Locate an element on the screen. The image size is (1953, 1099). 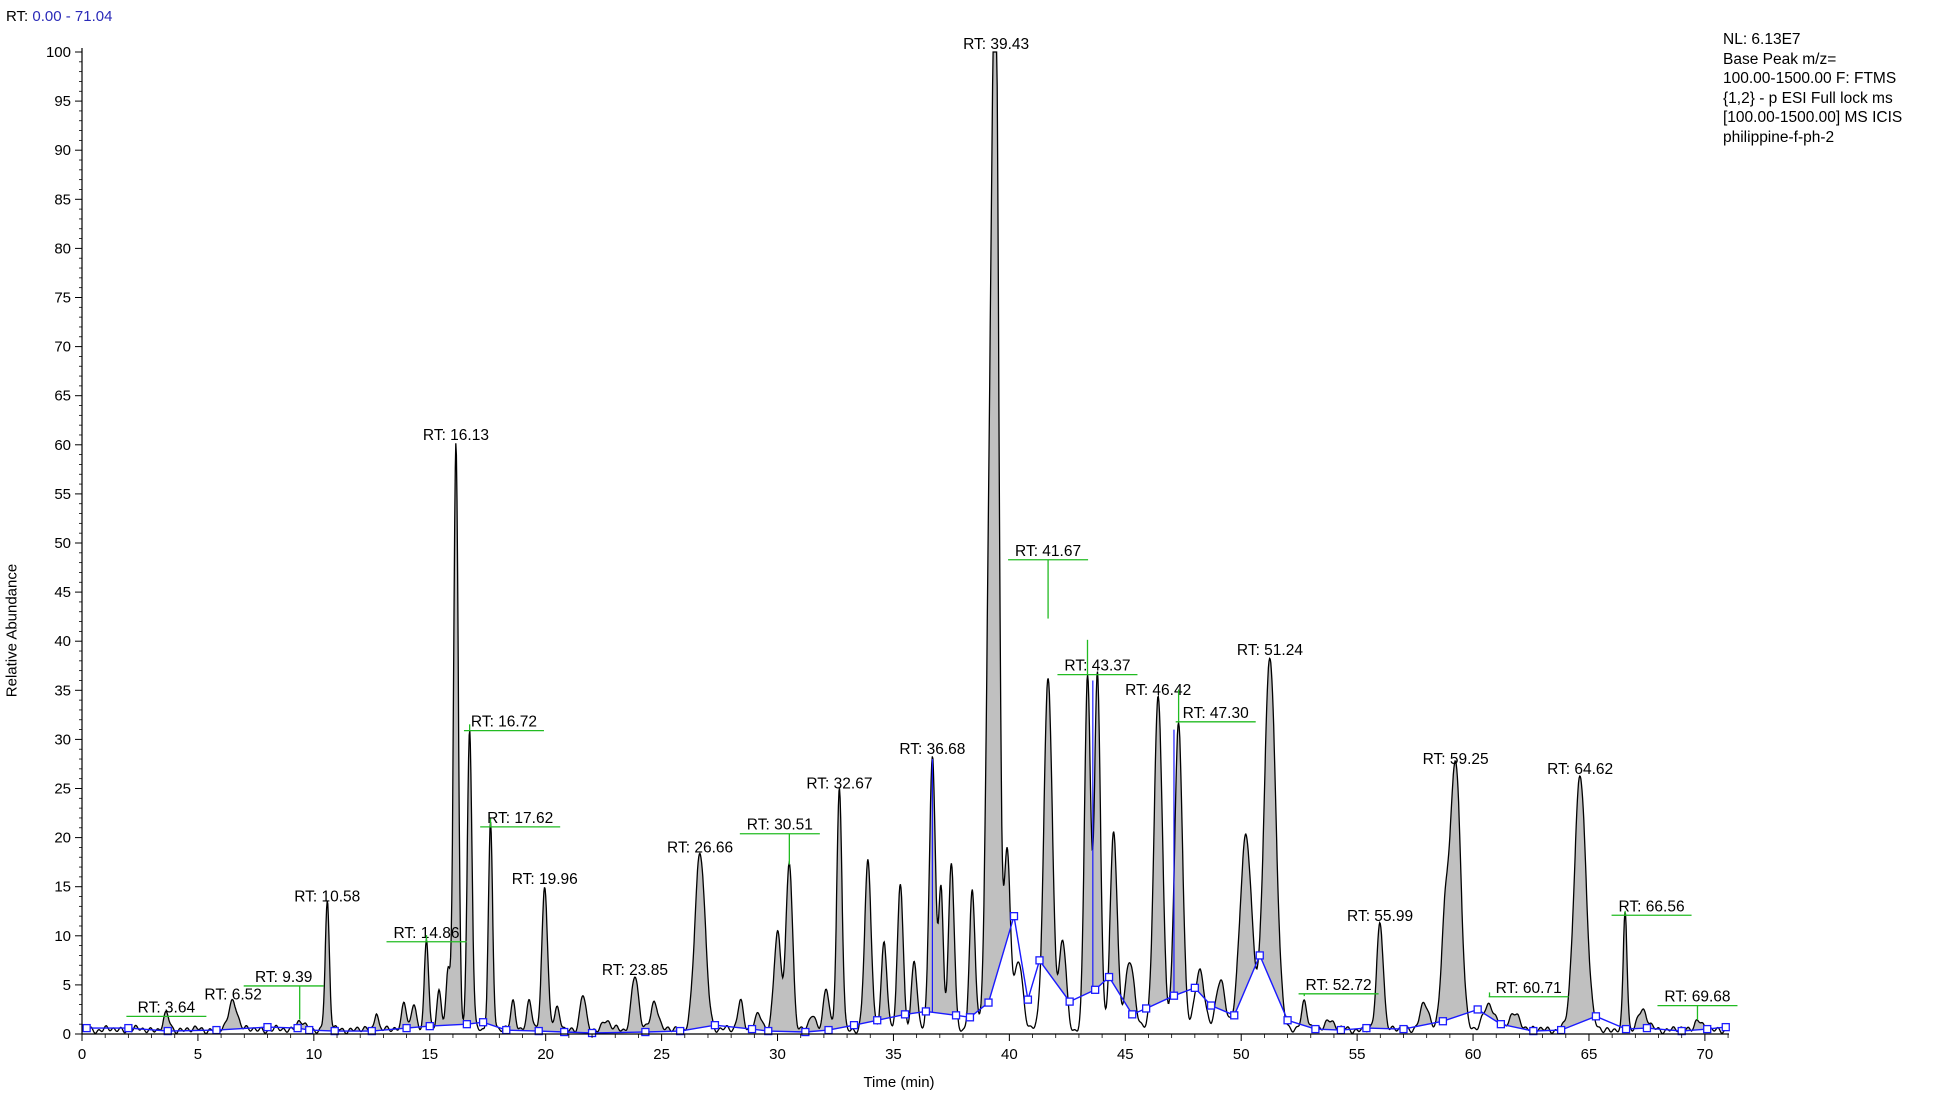
peak-annotation-label: RT: 51.24 is located at coordinates (1270, 650).